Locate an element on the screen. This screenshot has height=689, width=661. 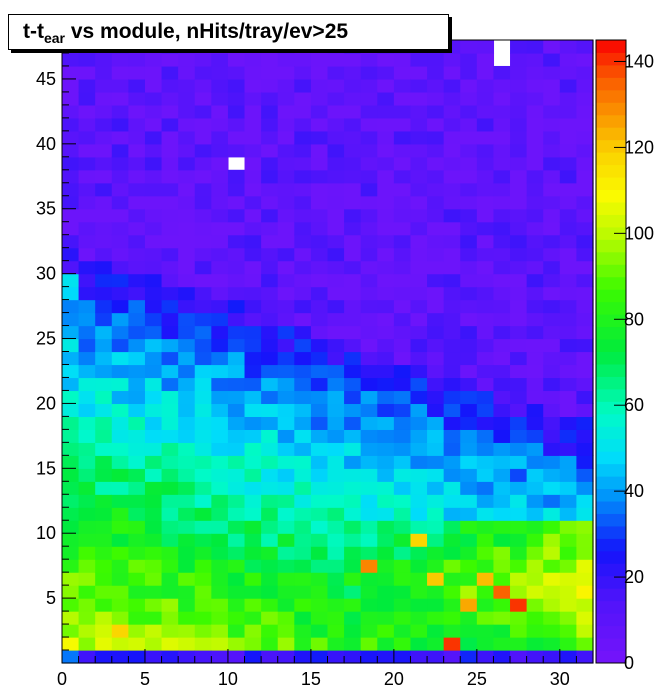
y-tick-label: 20 is located at coordinates (46, 403).